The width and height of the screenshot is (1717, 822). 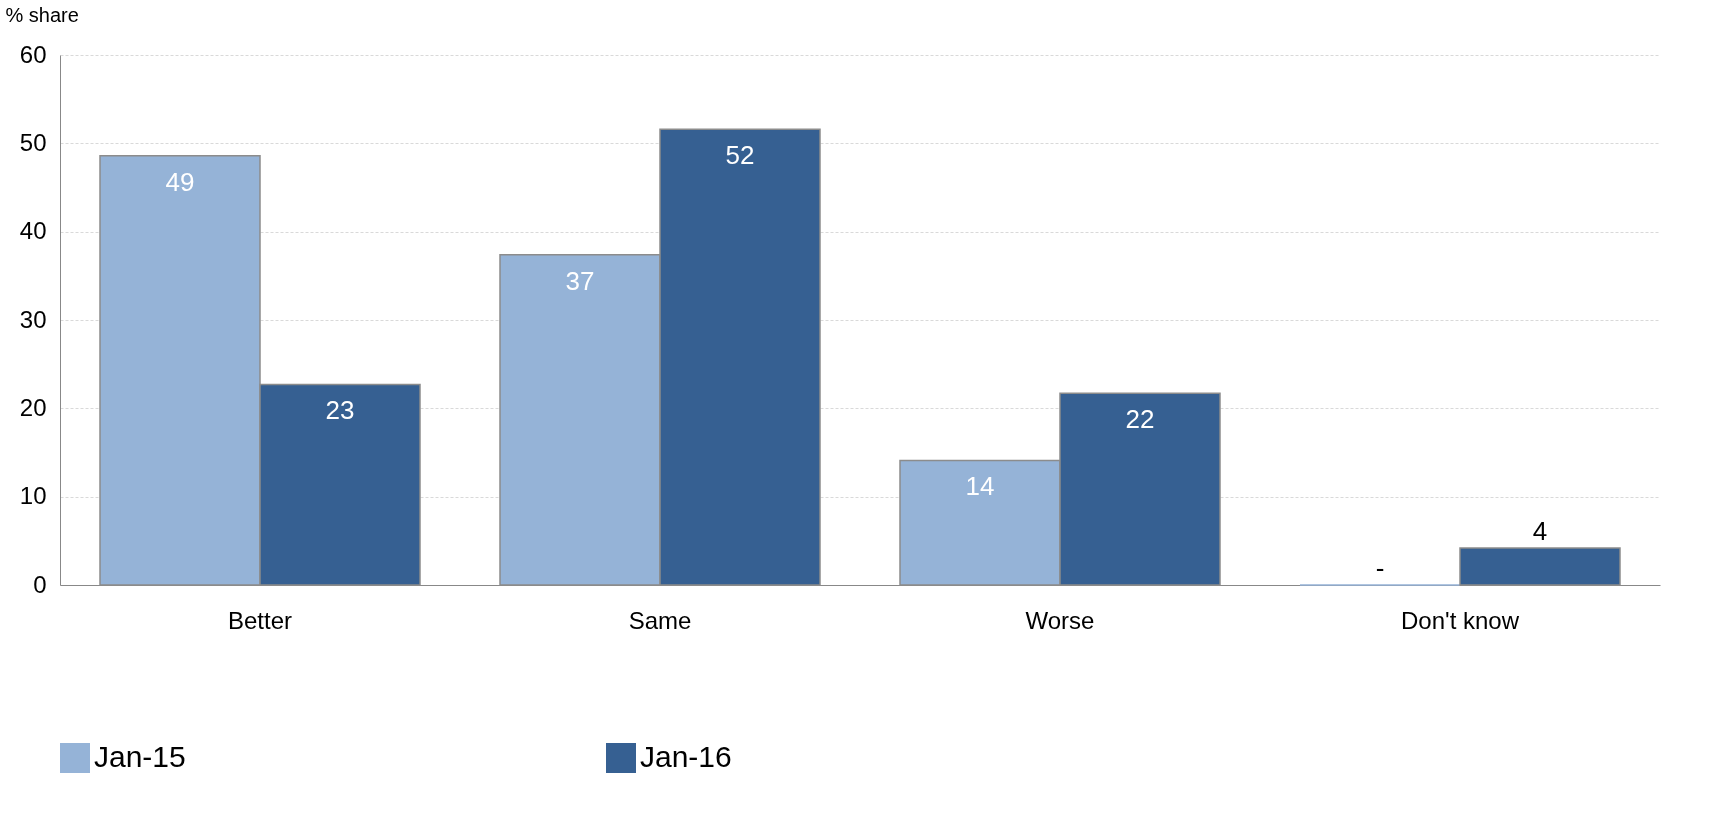 What do you see at coordinates (1460, 620) in the screenshot?
I see `x-tick-label: Don't know` at bounding box center [1460, 620].